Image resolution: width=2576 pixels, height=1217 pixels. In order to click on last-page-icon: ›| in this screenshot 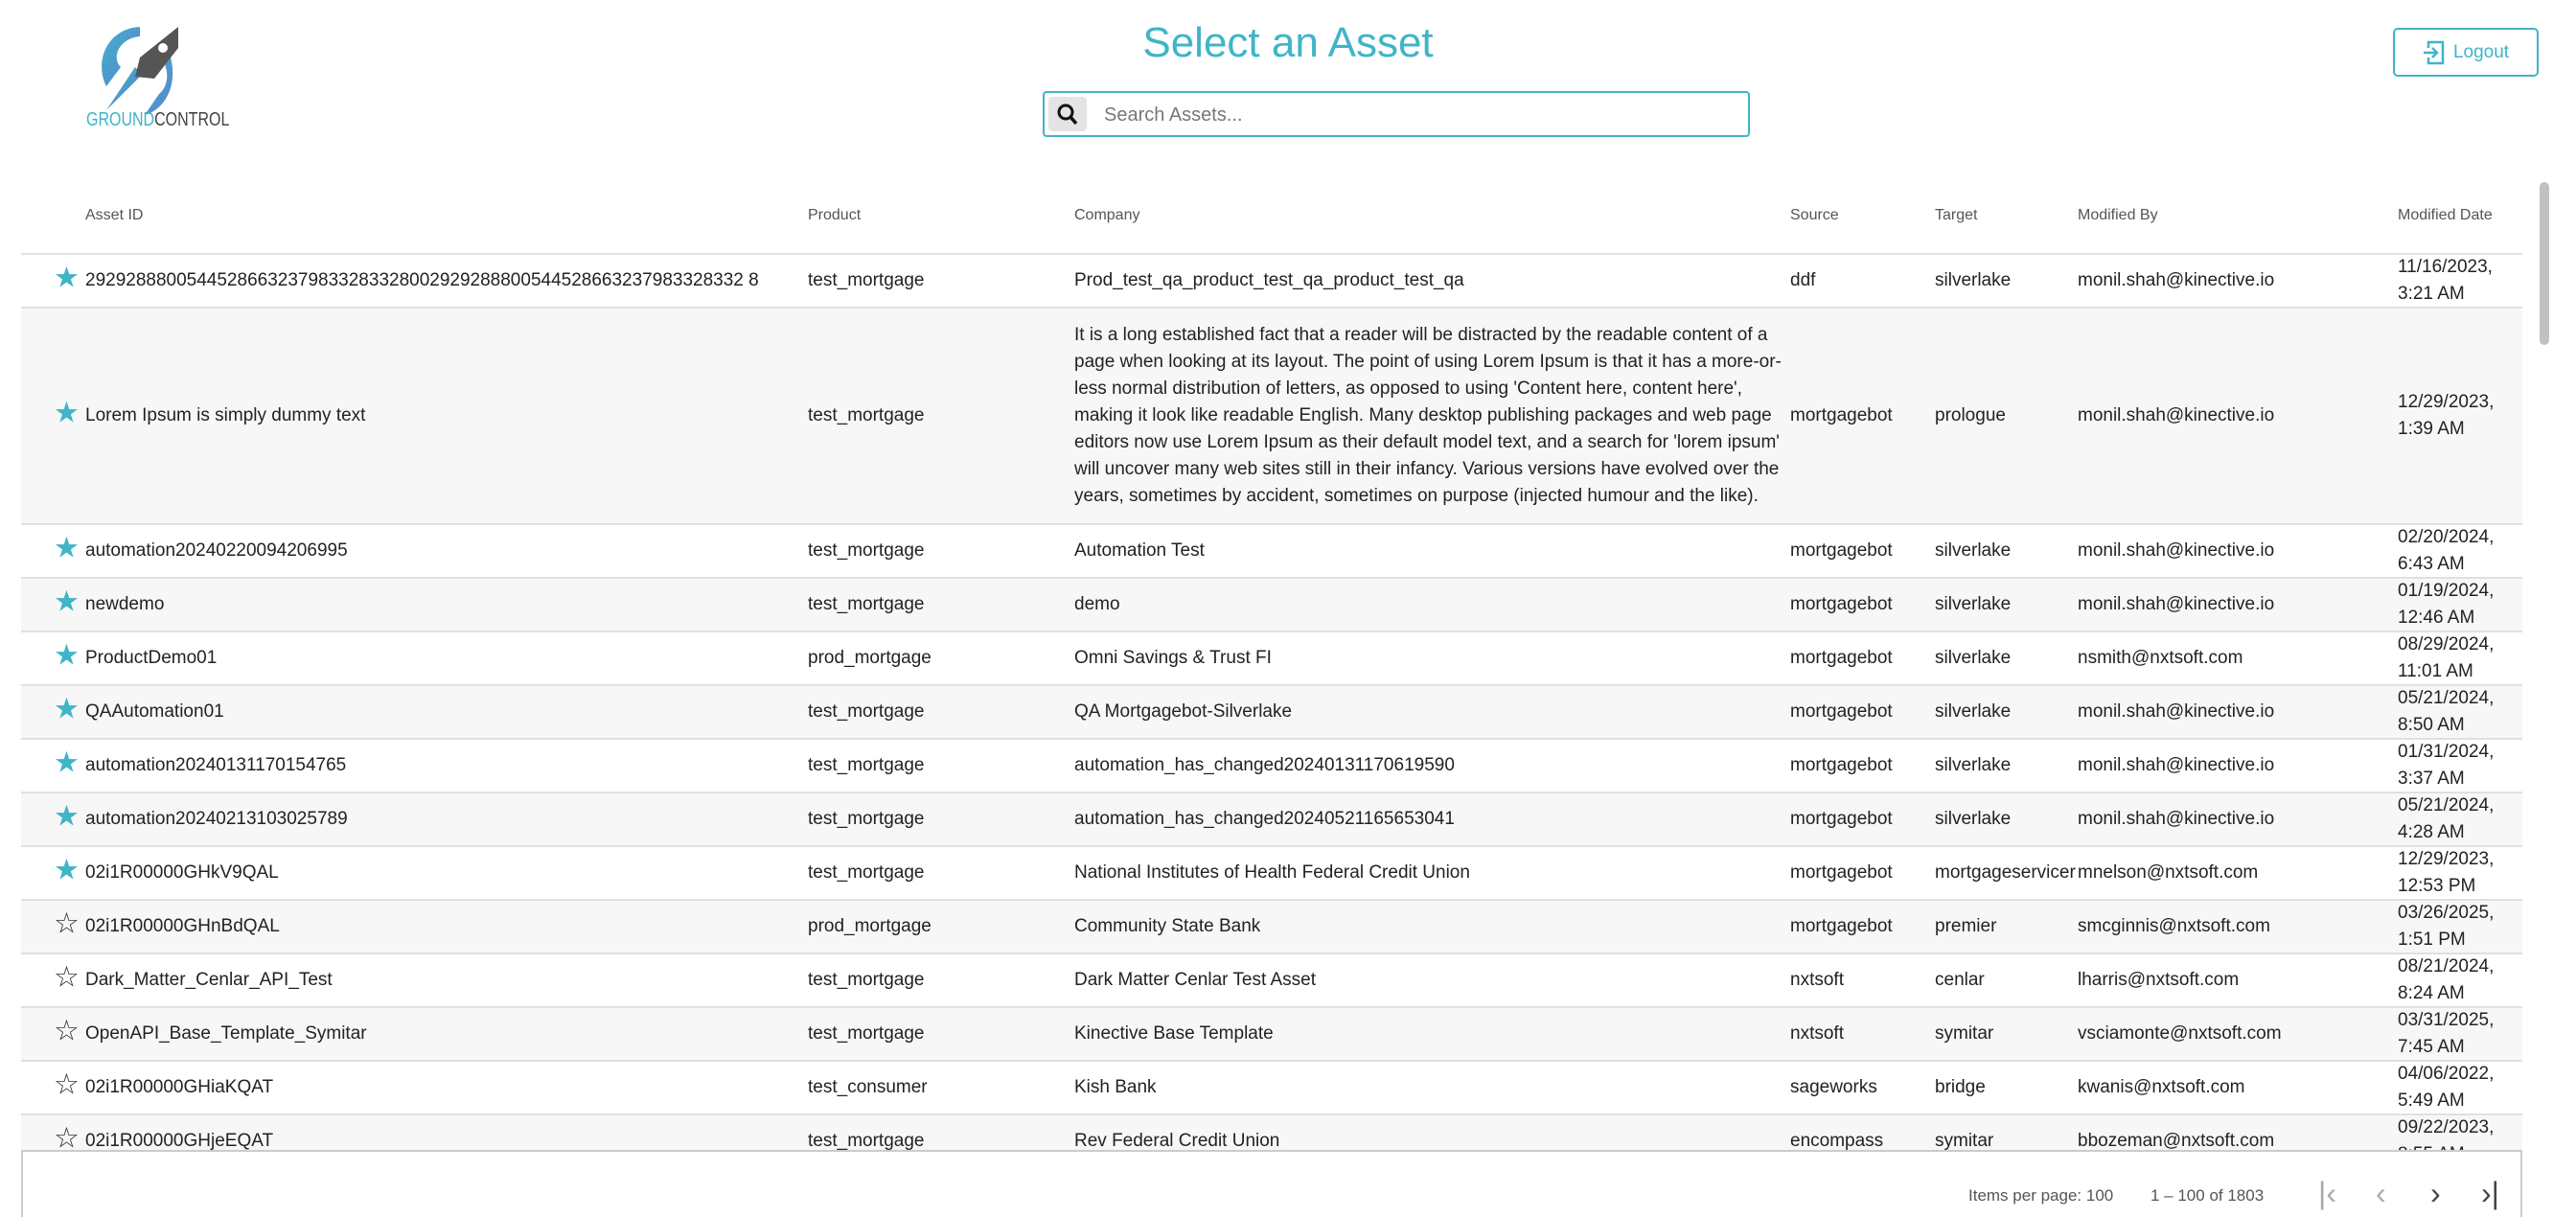, I will do `click(2490, 1193)`.